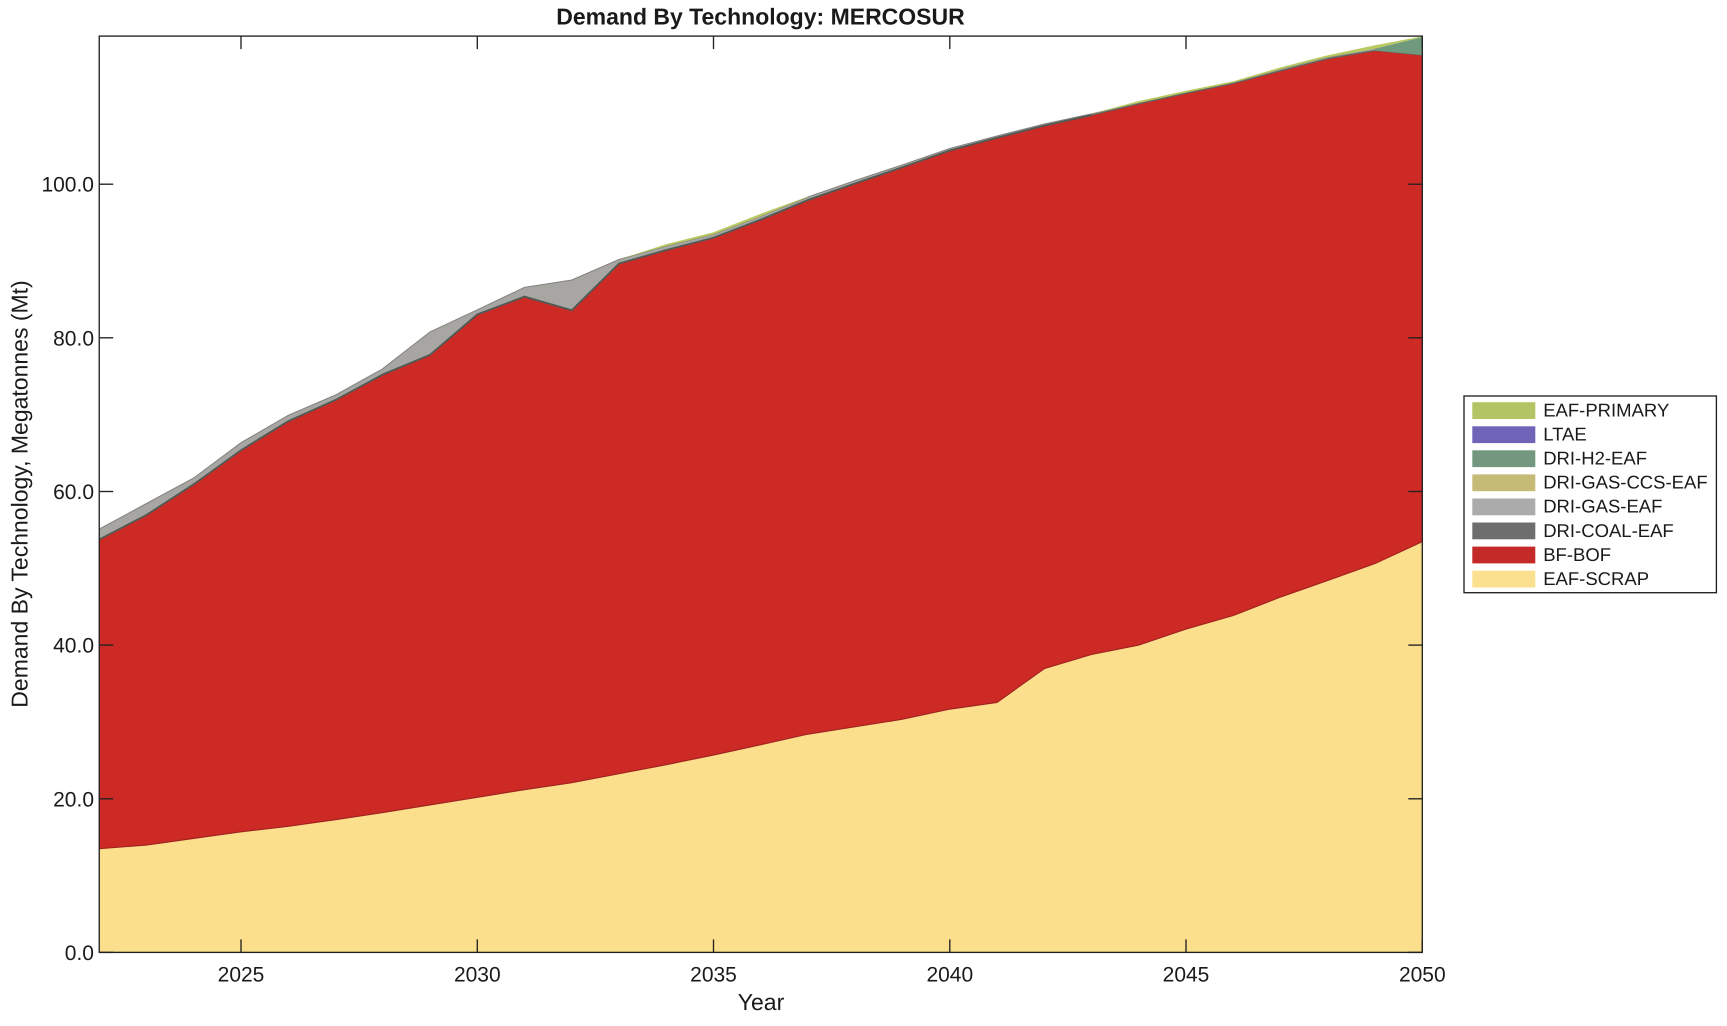 Image resolution: width=1727 pixels, height=1026 pixels. I want to click on svg-text: DRI-COAL-EAF, so click(1608, 530).